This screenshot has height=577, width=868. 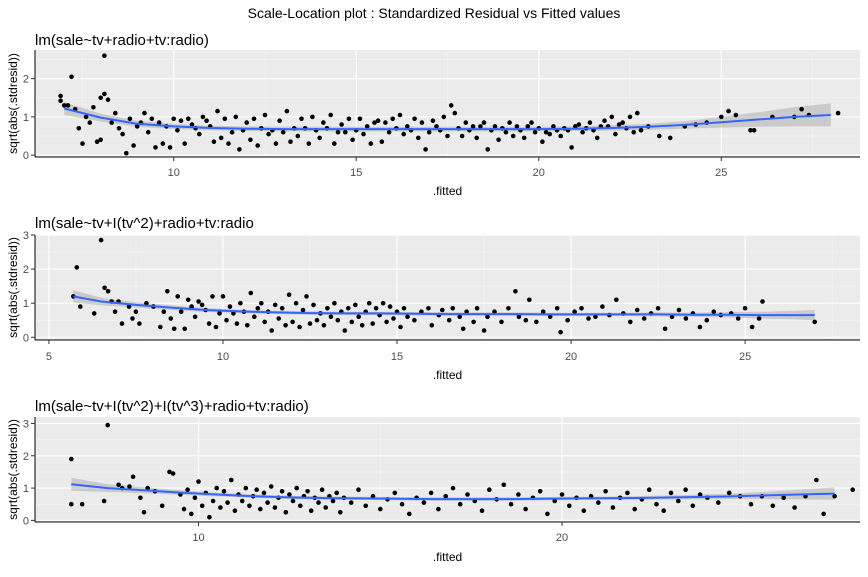 What do you see at coordinates (356, 173) in the screenshot?
I see `x-tick-label: 15` at bounding box center [356, 173].